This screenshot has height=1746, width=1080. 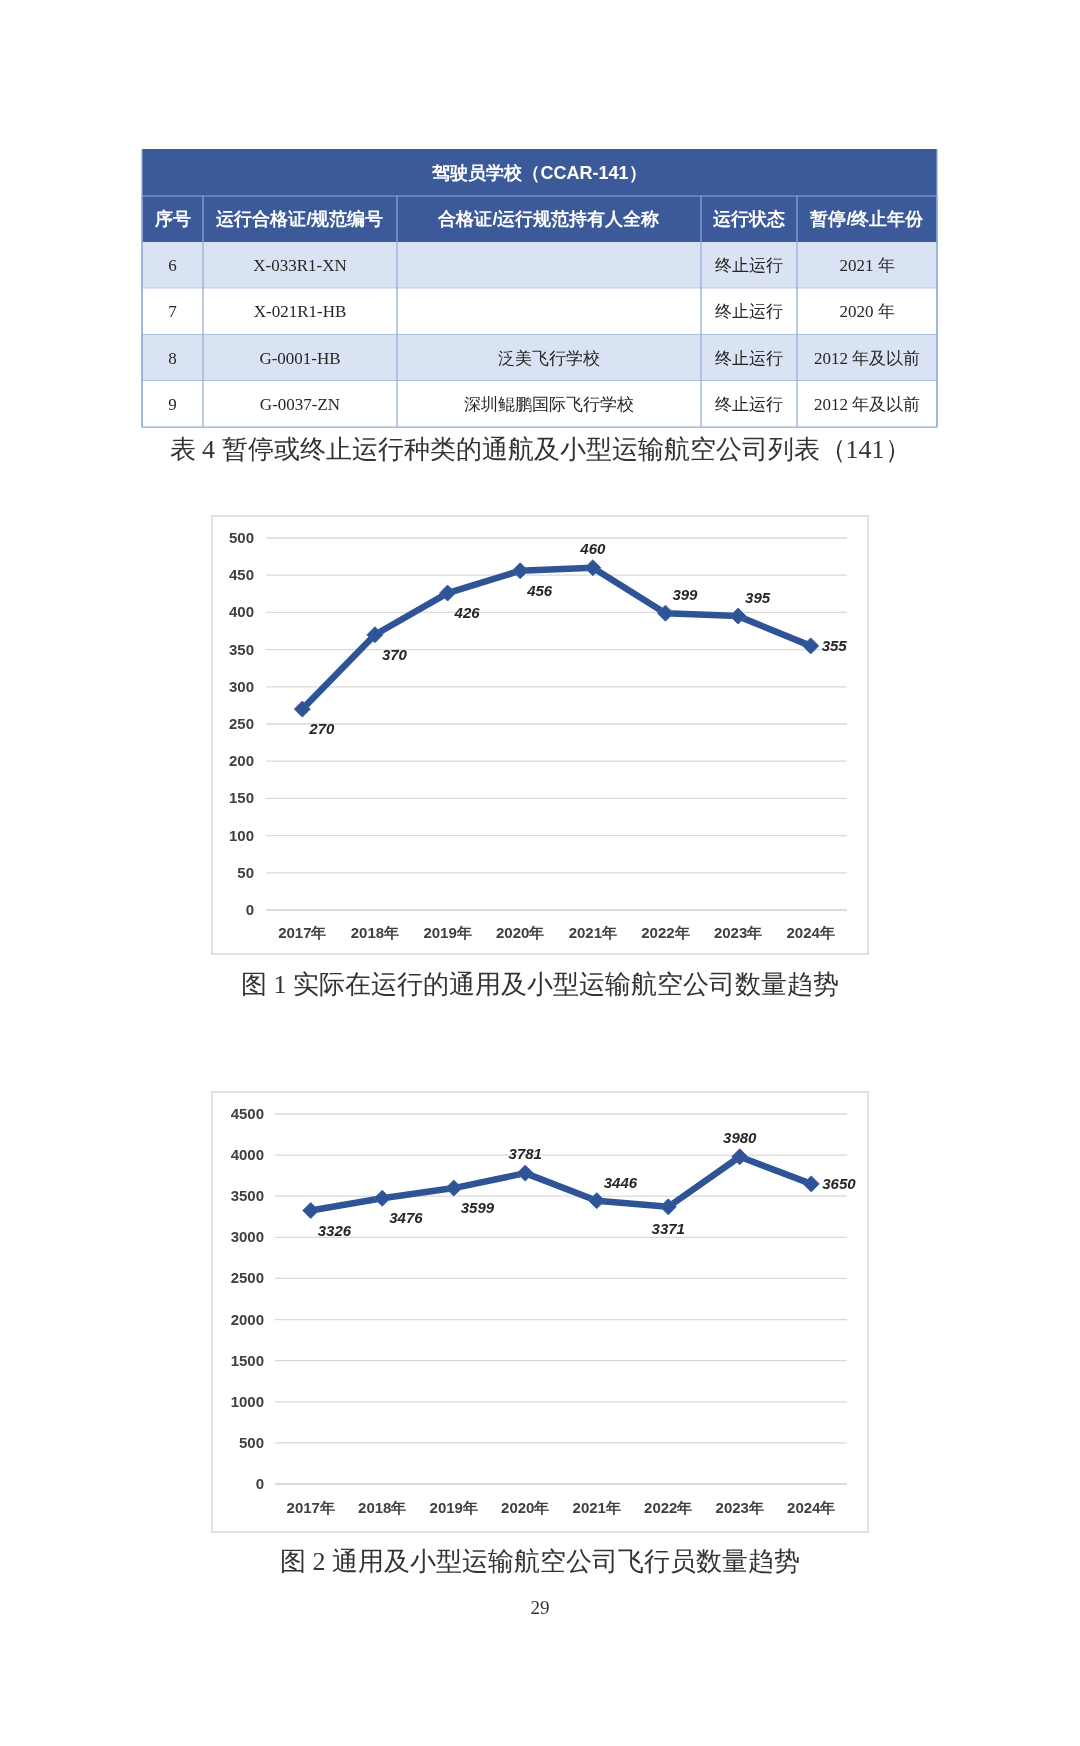 I want to click on y-tick-label: 2000, so click(x=247, y=1319).